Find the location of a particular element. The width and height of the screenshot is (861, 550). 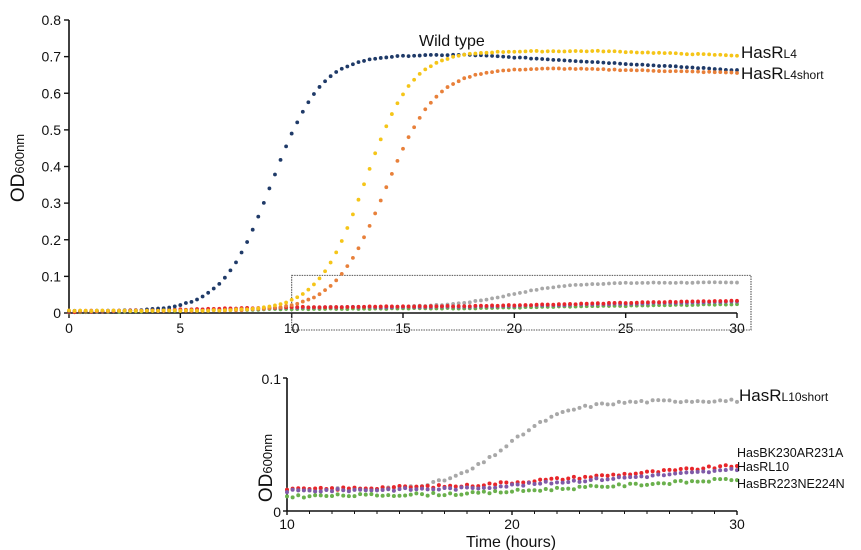

main-y-axis-label: OD600nm is located at coordinates (18, 168).